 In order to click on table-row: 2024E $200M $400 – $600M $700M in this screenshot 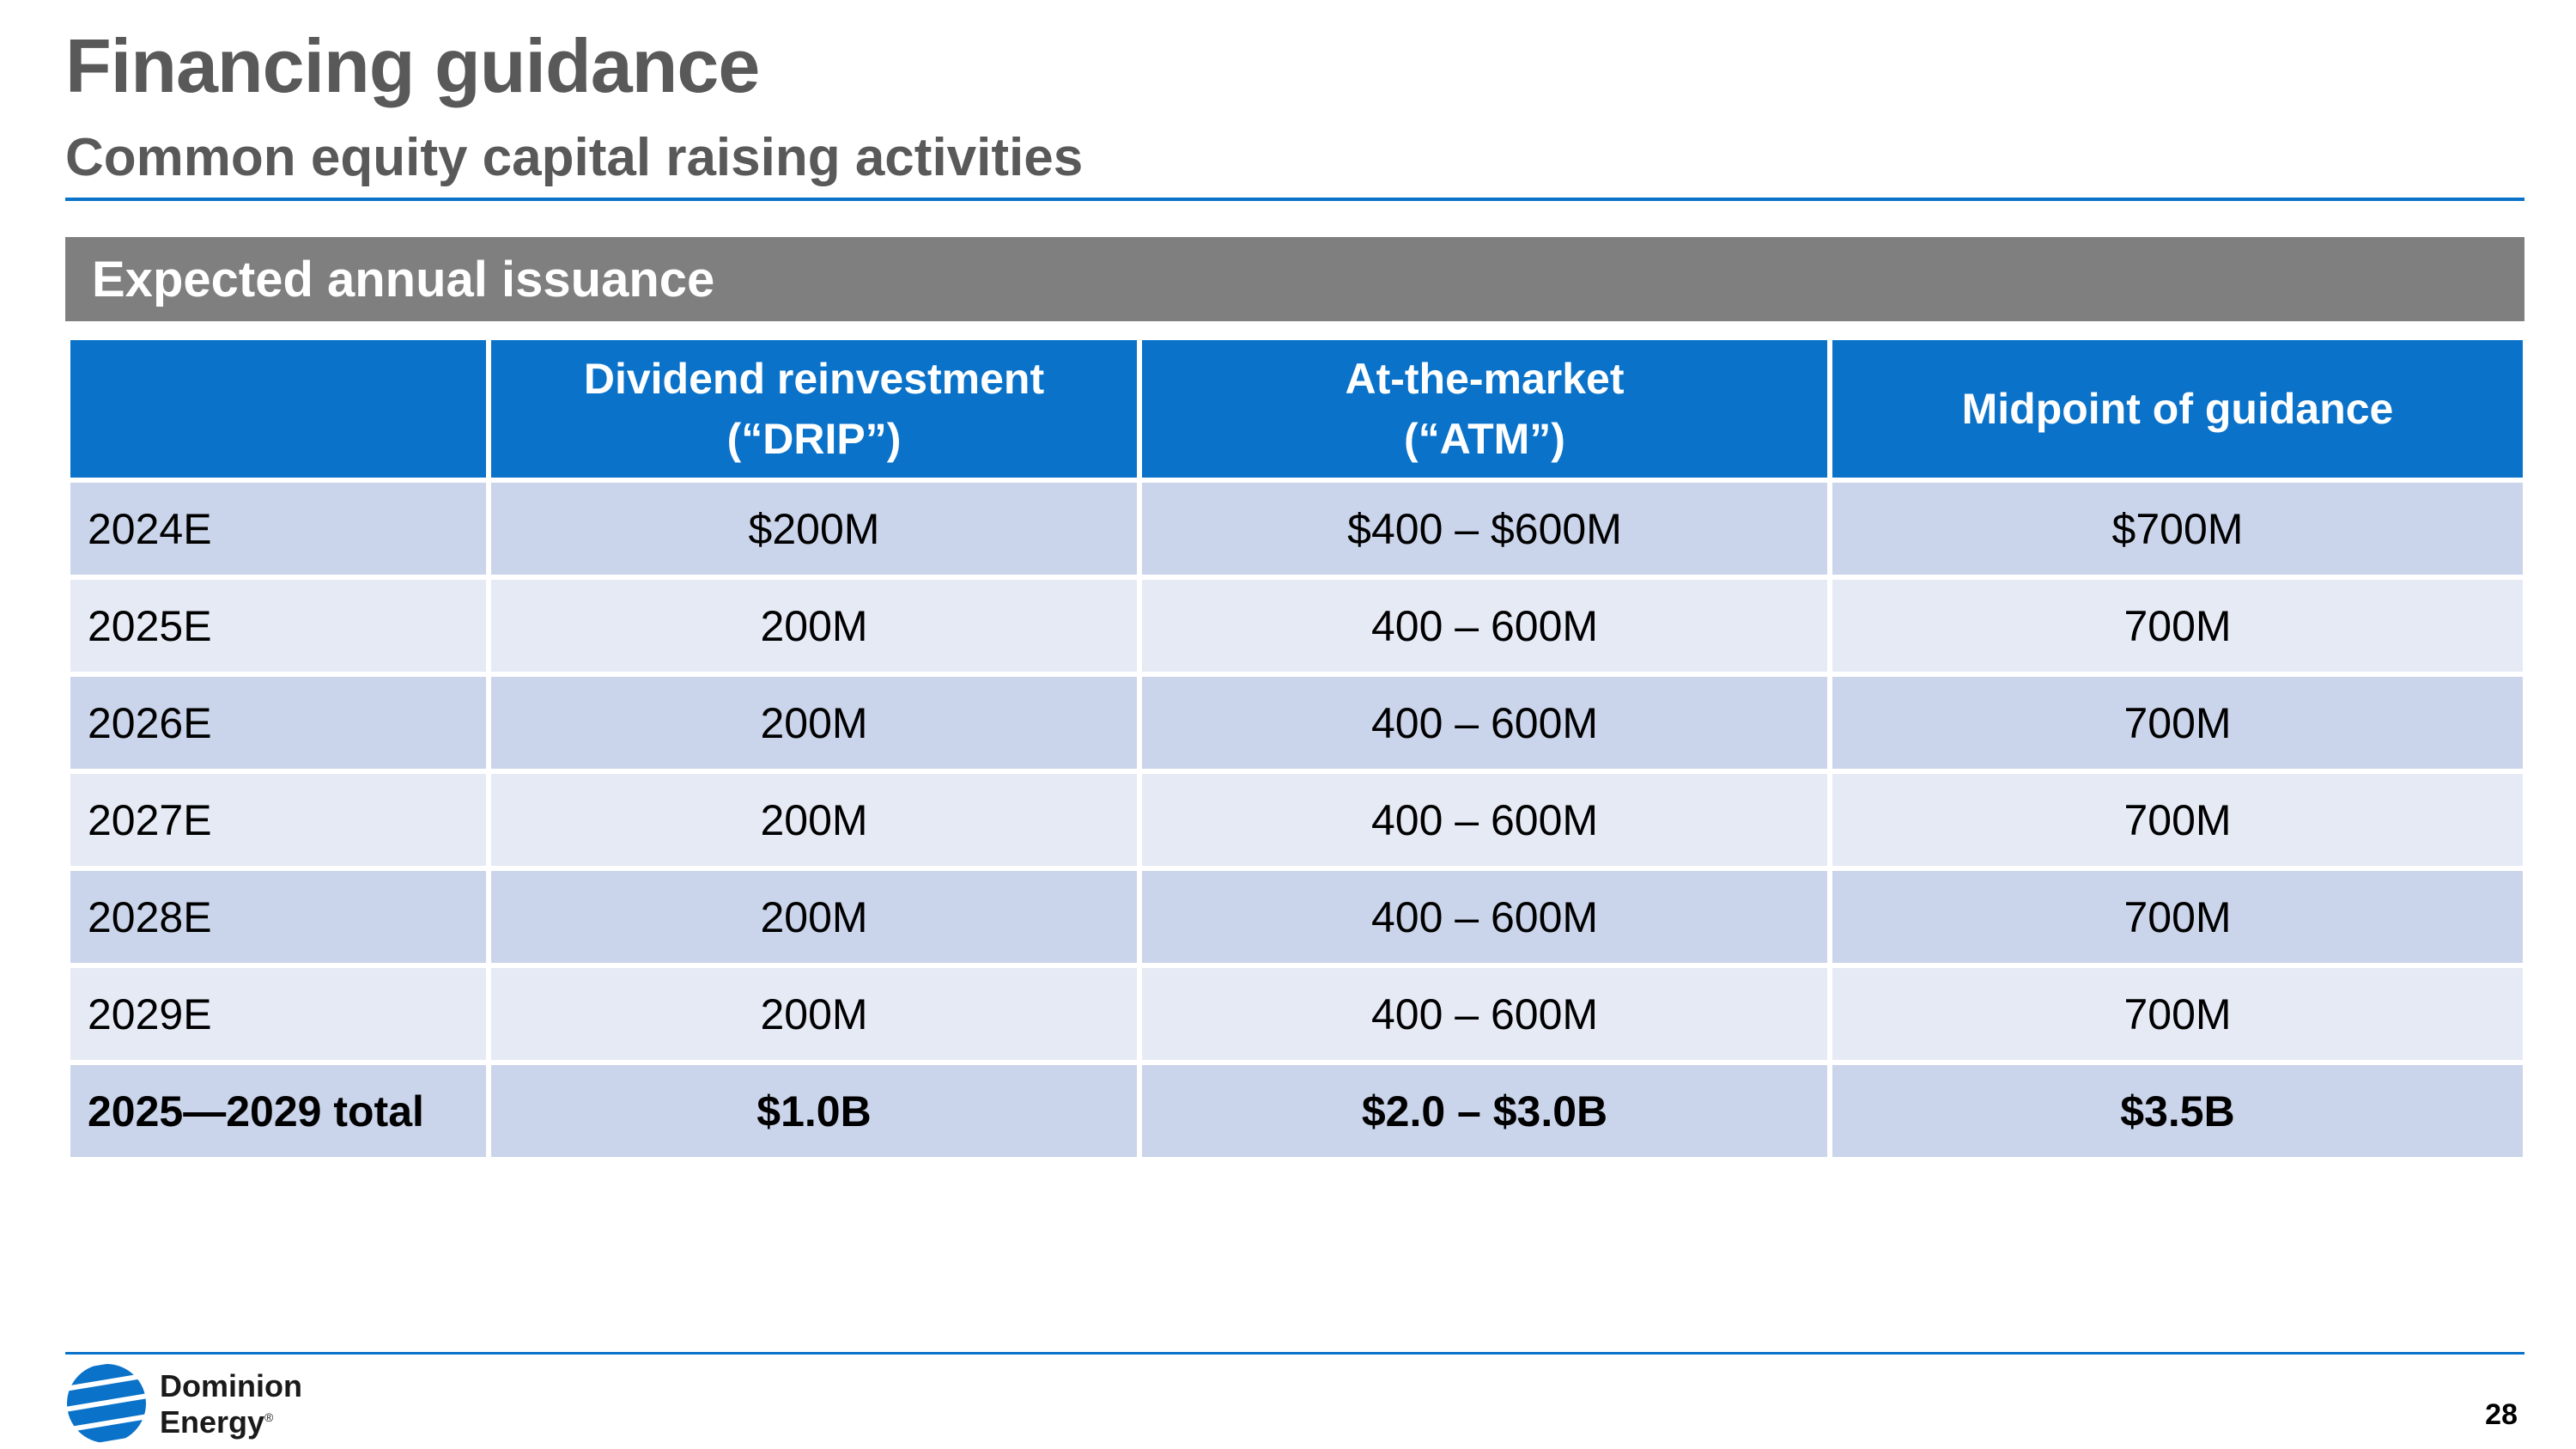, I will do `click(1297, 529)`.